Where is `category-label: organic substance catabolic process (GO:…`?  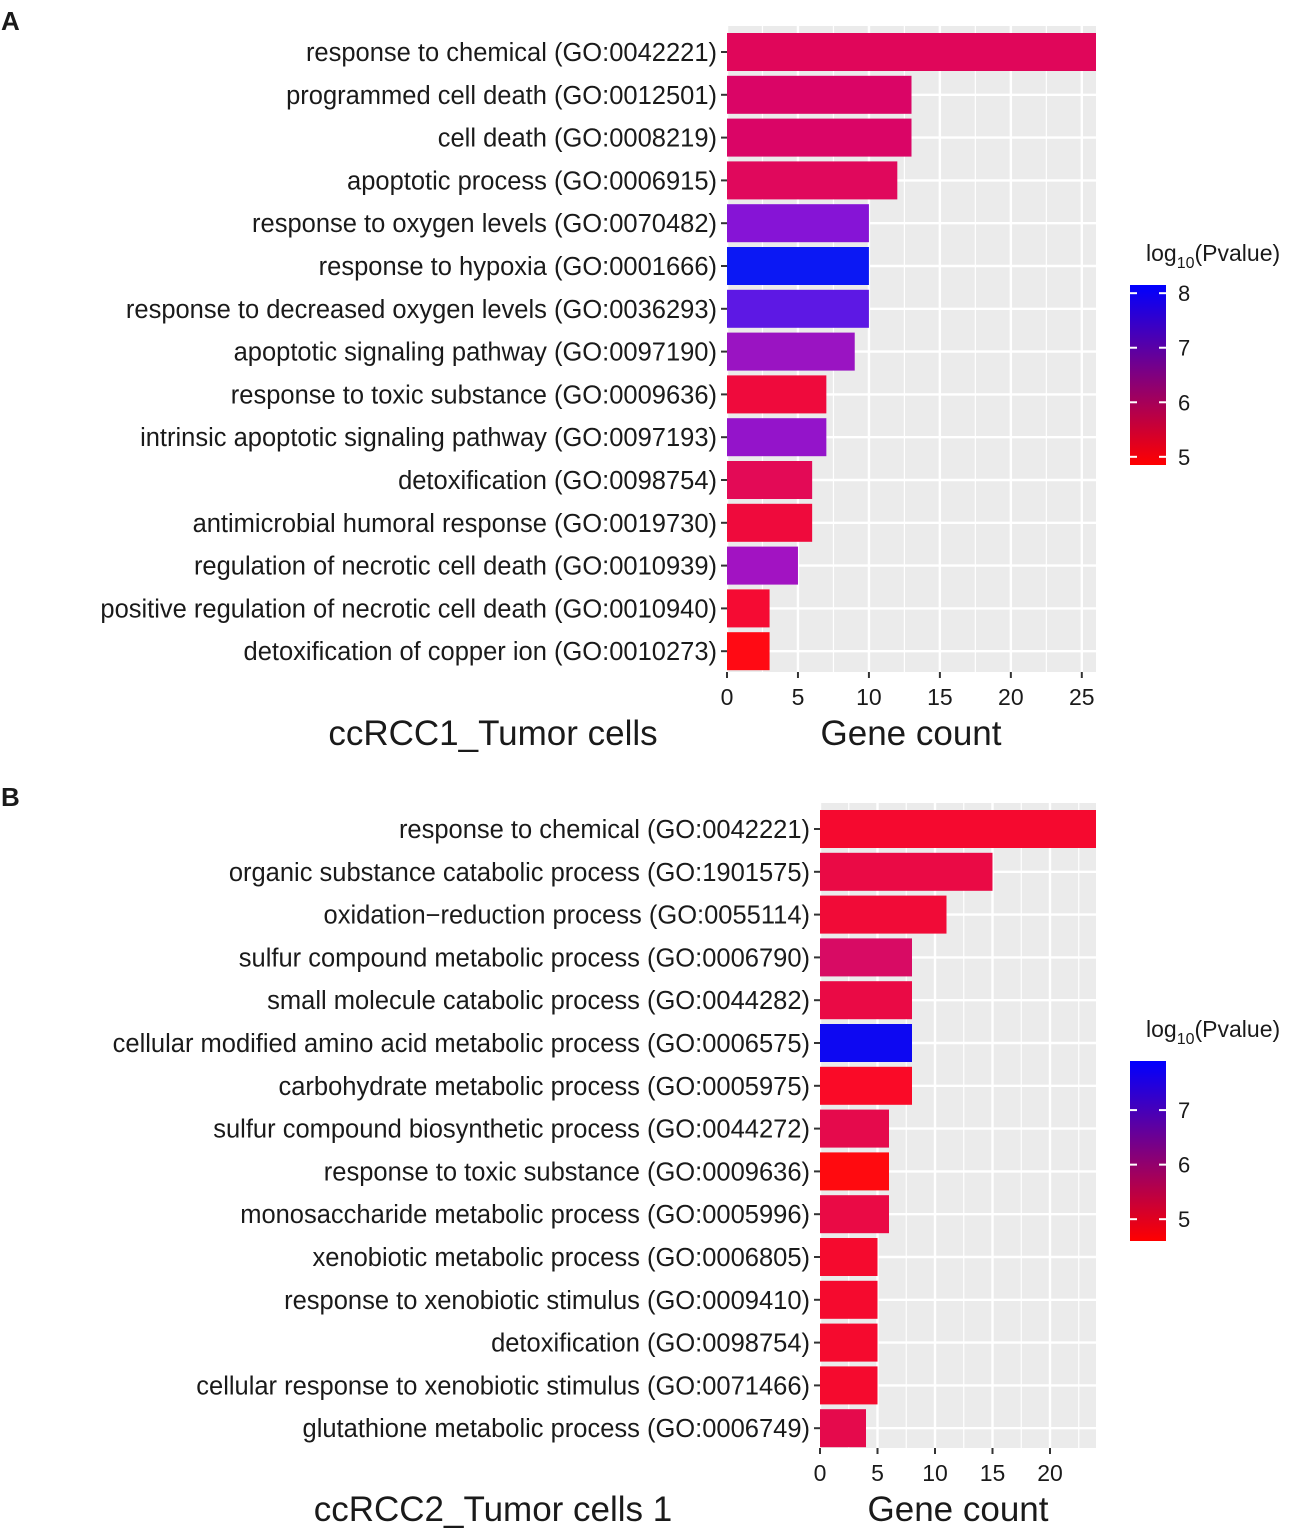
category-label: organic substance catabolic process (GO:… is located at coordinates (519, 873).